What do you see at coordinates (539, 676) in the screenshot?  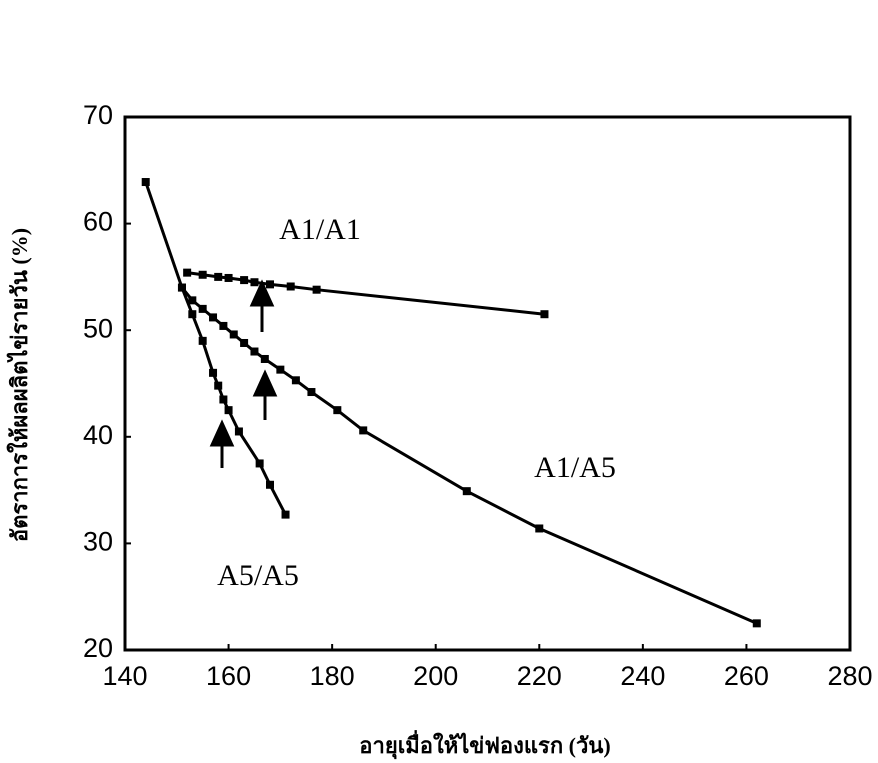 I see `x-tick-label: 220` at bounding box center [539, 676].